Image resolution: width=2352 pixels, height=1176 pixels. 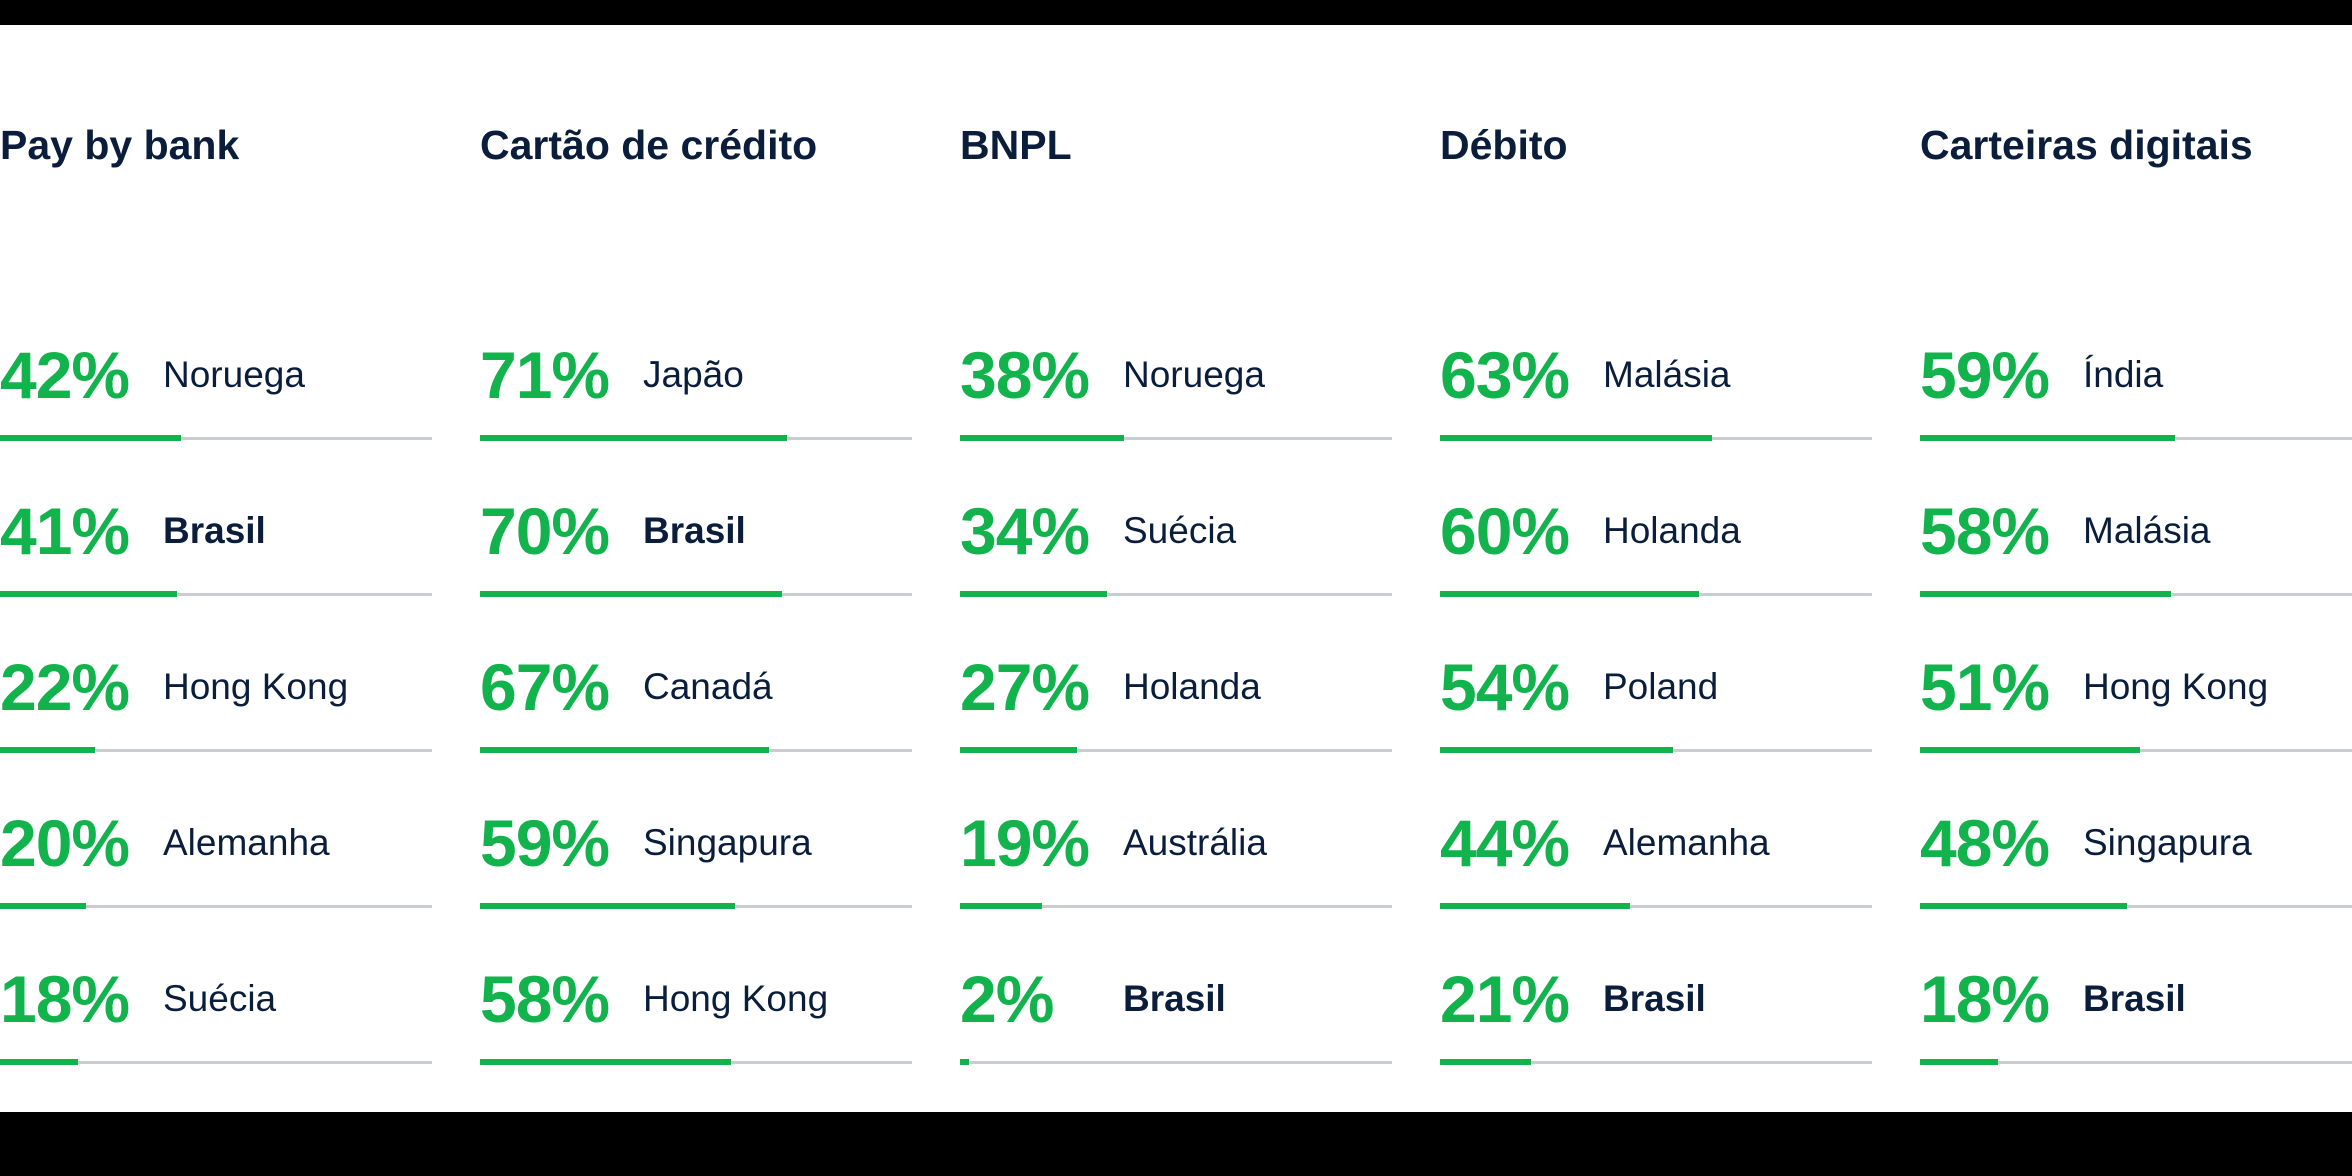 I want to click on stat-row: 27% Holanda, so click(x=1176, y=709).